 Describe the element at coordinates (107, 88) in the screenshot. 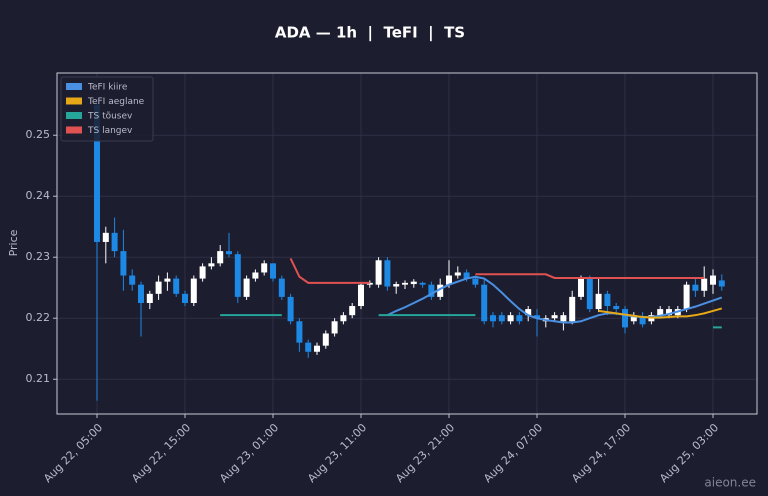

I see `legend-label: TeFI kiire` at that location.